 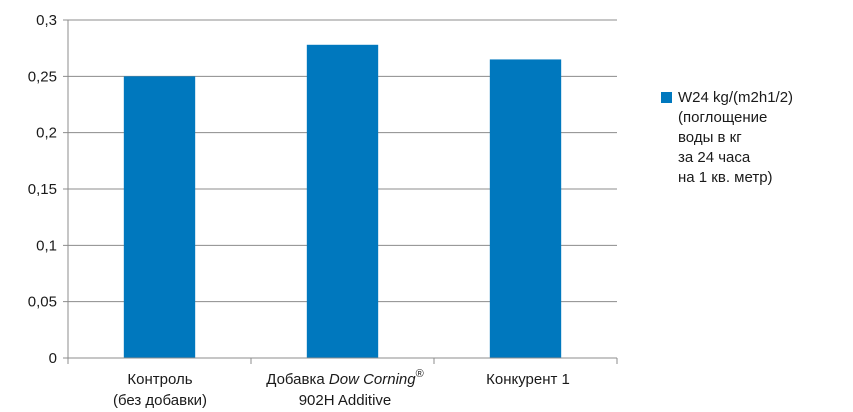 What do you see at coordinates (714, 157) in the screenshot?
I see `legend-line-4: за 24 часа` at bounding box center [714, 157].